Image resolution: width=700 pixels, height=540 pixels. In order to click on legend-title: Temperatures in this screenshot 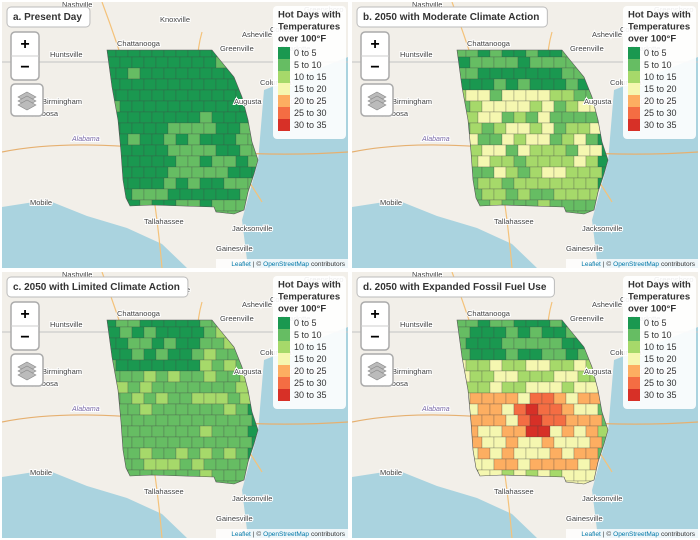, I will do `click(309, 27)`.